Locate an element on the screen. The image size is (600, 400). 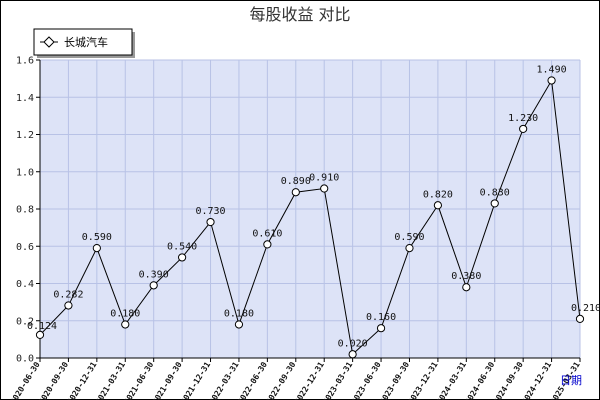
legend-diamond-icon is located at coordinates (49, 42).